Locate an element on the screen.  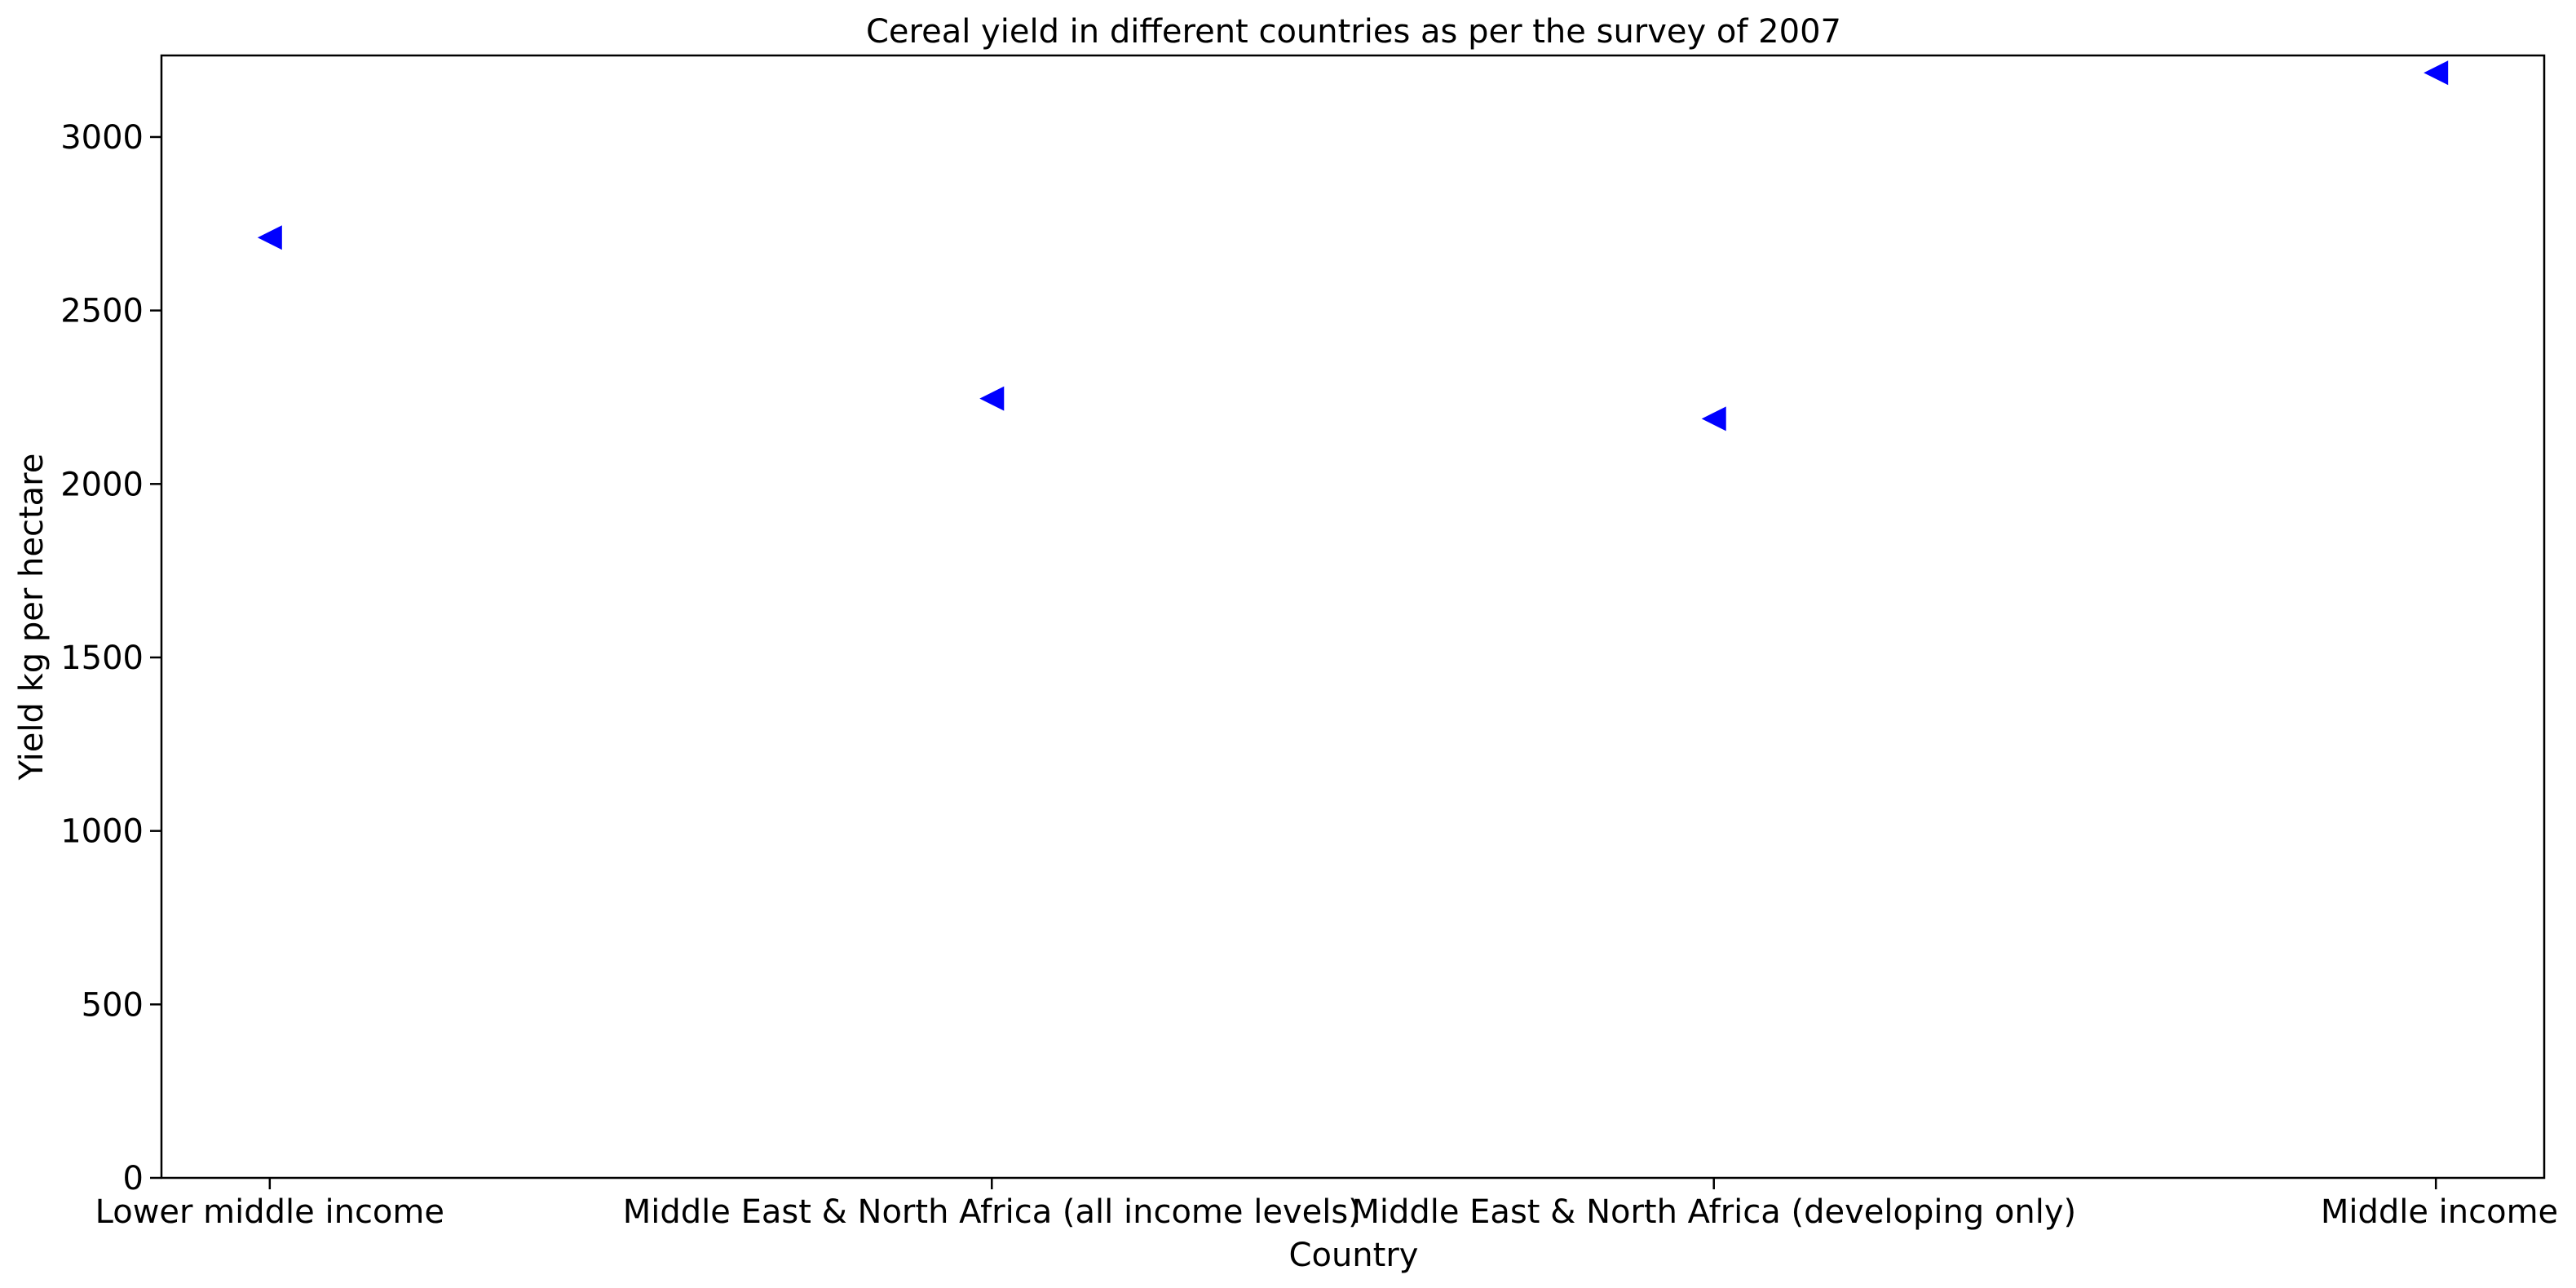
y-tick-label: 3000 is located at coordinates (102, 138).